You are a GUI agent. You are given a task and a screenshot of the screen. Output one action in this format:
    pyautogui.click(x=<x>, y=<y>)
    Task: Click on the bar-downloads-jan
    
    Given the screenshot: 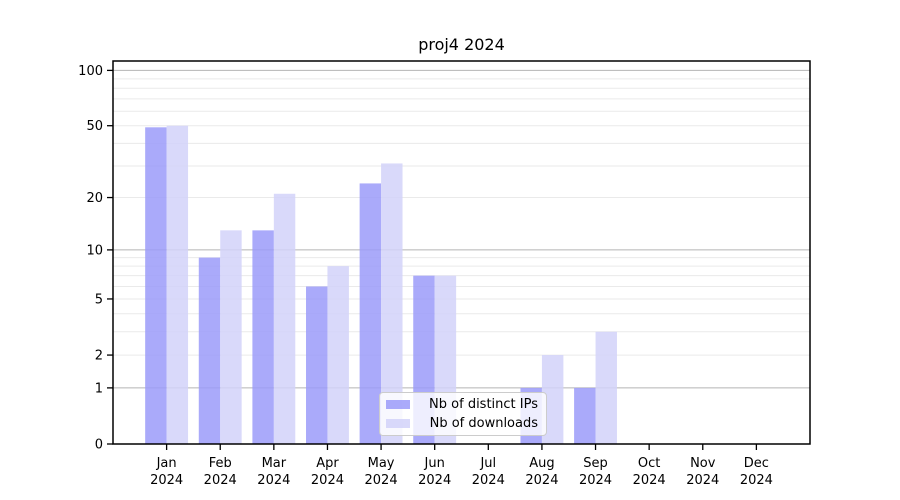 What is the action you would take?
    pyautogui.click(x=177, y=284)
    